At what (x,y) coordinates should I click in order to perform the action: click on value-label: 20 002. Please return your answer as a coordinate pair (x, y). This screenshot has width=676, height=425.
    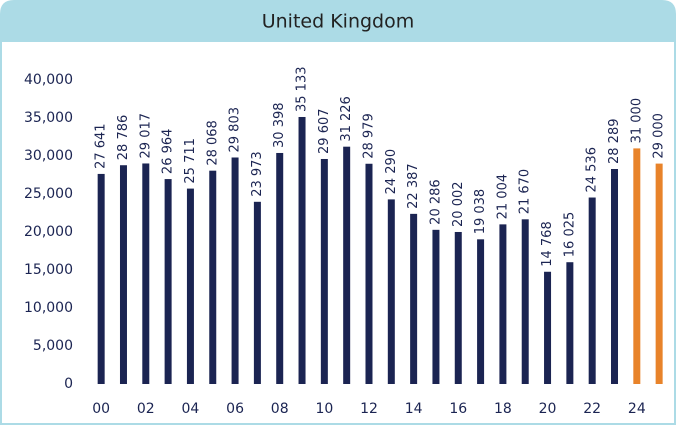
    Looking at the image, I should click on (458, 204).